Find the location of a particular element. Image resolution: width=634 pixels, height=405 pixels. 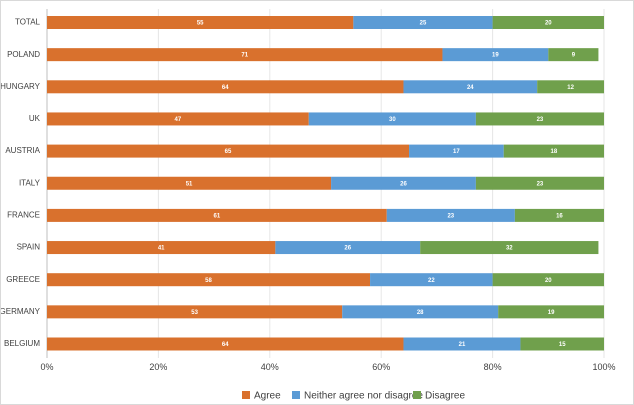

bar-value-label: 51 is located at coordinates (189, 184).